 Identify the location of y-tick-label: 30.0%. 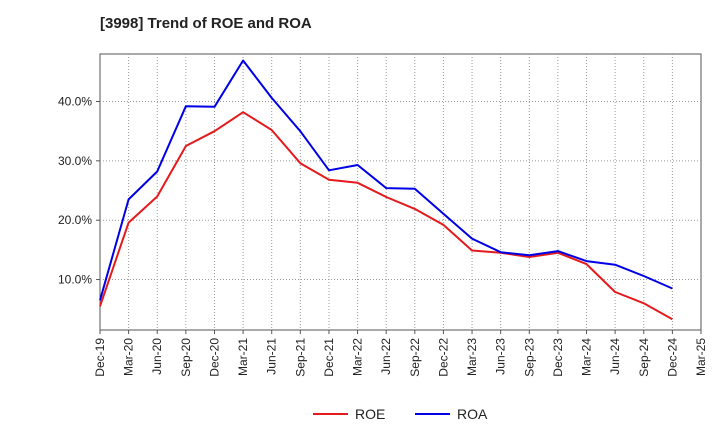
(75, 161).